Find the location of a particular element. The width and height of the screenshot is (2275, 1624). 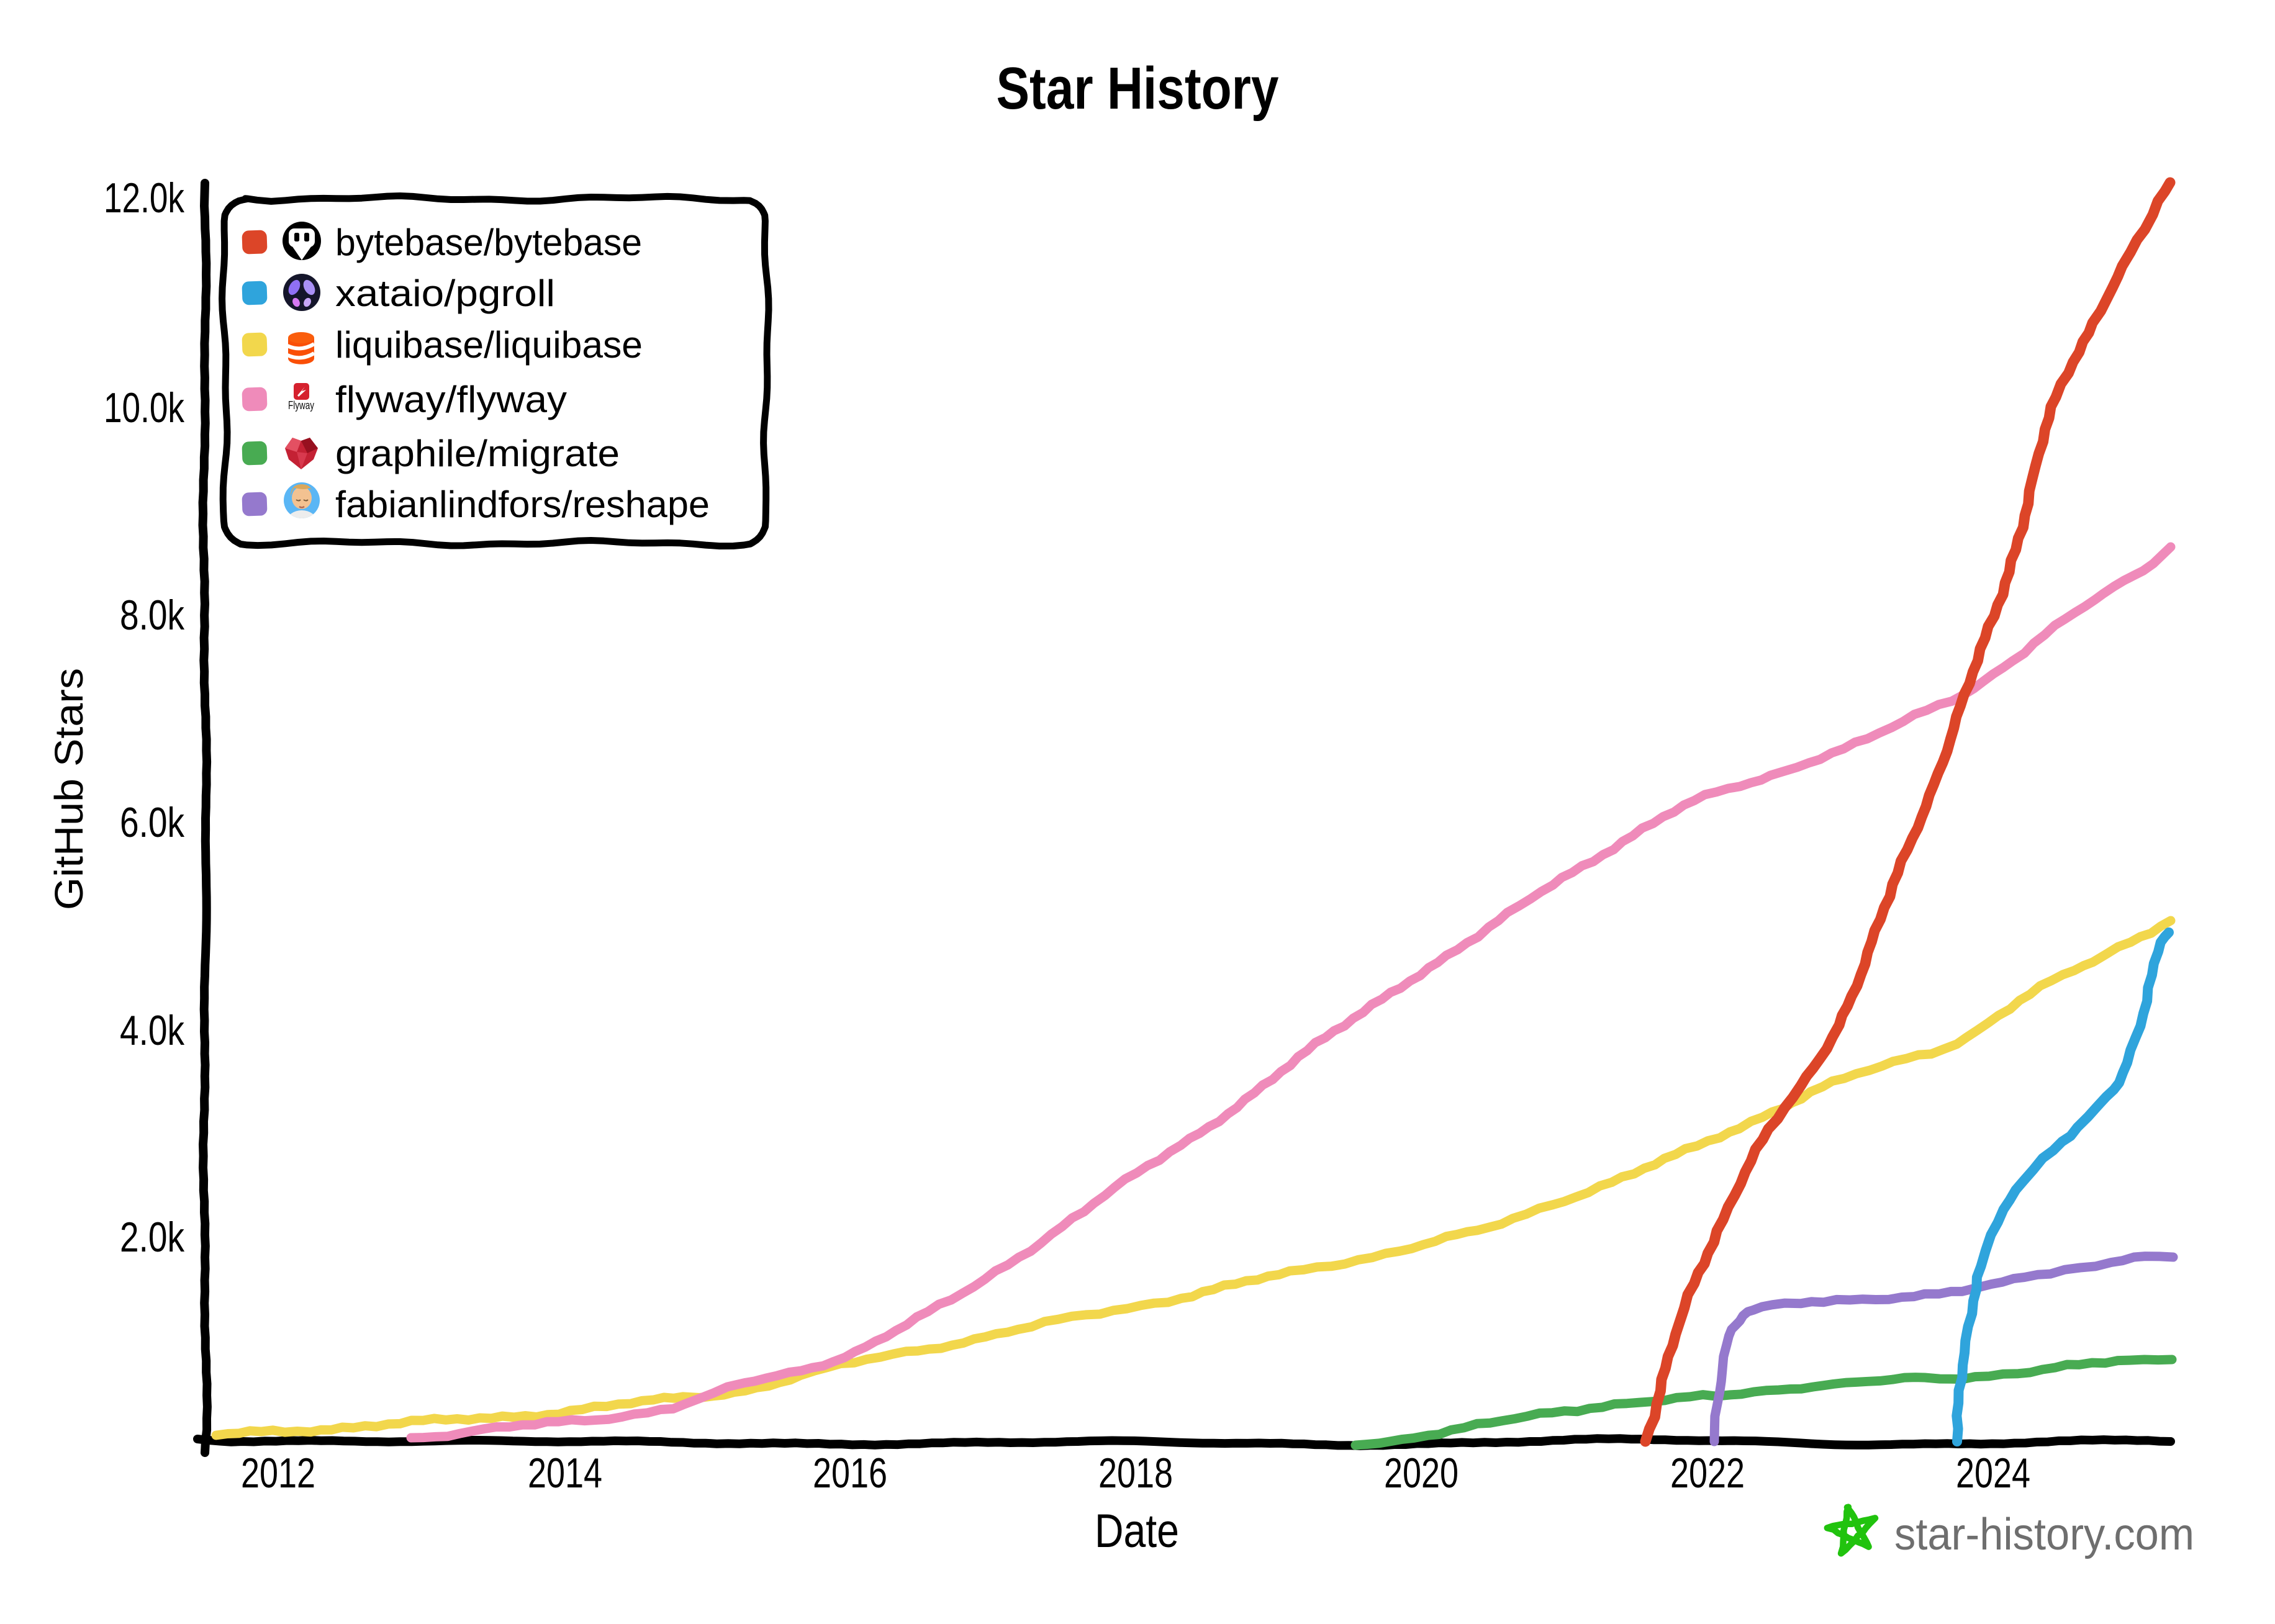

svg-text: 2016 is located at coordinates (850, 1473).